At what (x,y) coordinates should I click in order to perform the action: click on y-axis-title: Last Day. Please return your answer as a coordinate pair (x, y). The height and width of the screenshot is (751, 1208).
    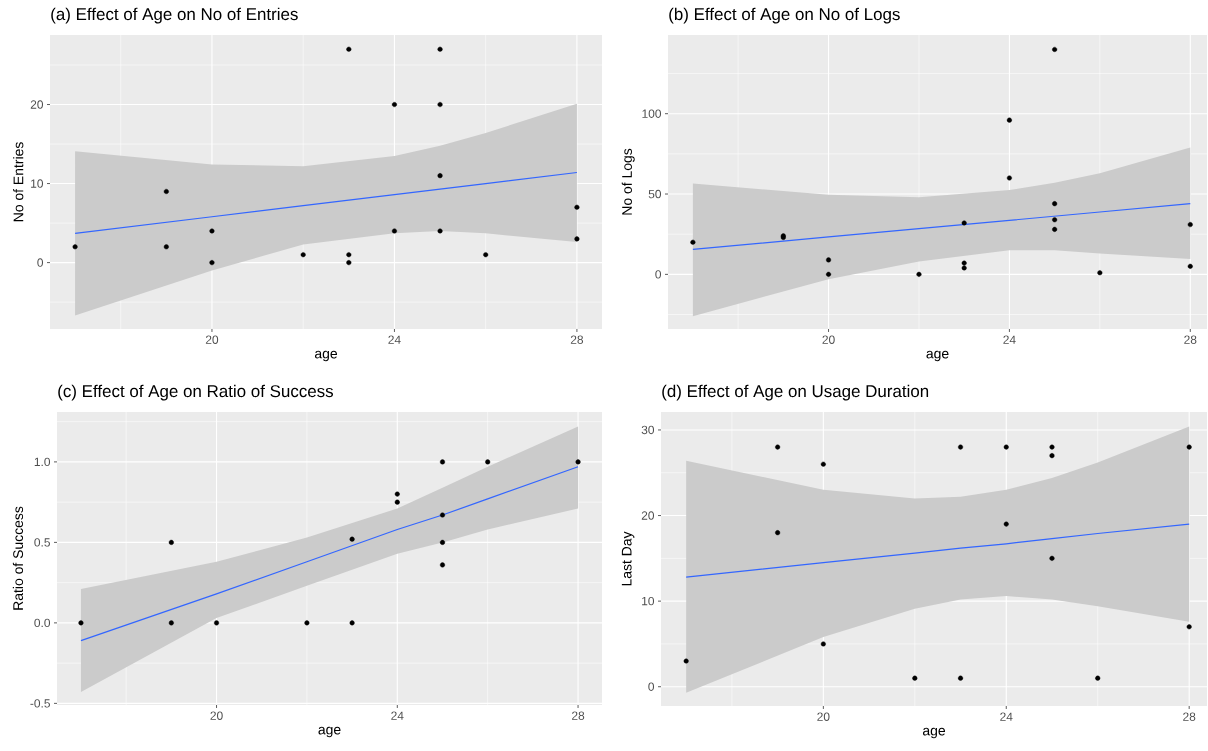
    Looking at the image, I should click on (628, 558).